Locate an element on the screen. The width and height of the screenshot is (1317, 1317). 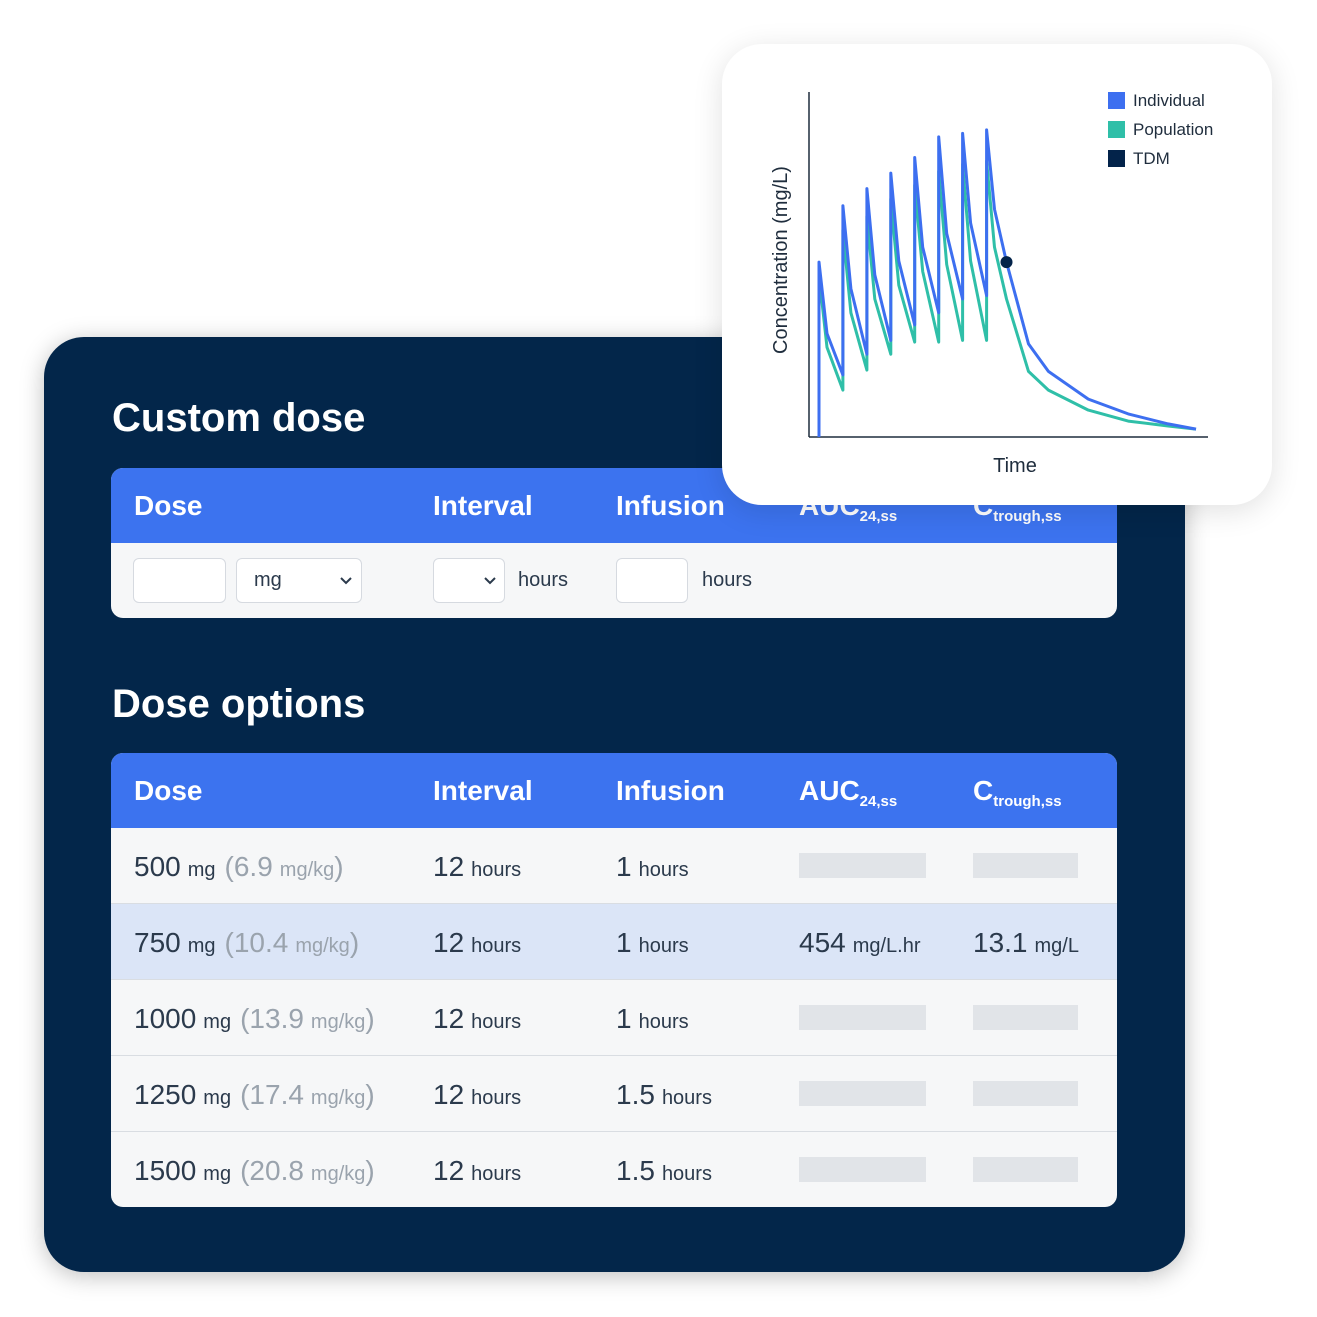
section-title: Dose options is located at coordinates (239, 704).